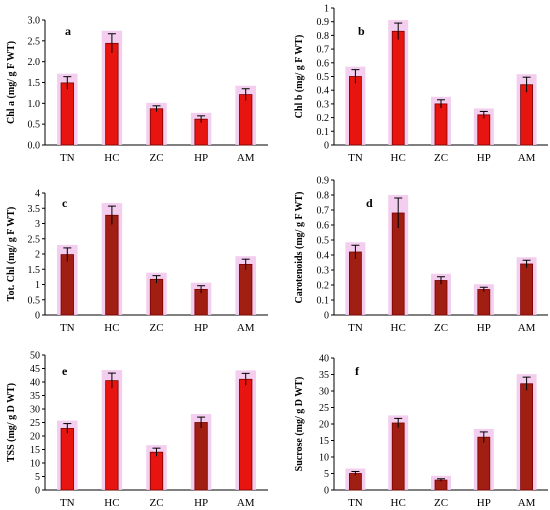 This screenshot has width=550, height=510. What do you see at coordinates (34, 62) in the screenshot?
I see `y-tick-label: 2.0` at bounding box center [34, 62].